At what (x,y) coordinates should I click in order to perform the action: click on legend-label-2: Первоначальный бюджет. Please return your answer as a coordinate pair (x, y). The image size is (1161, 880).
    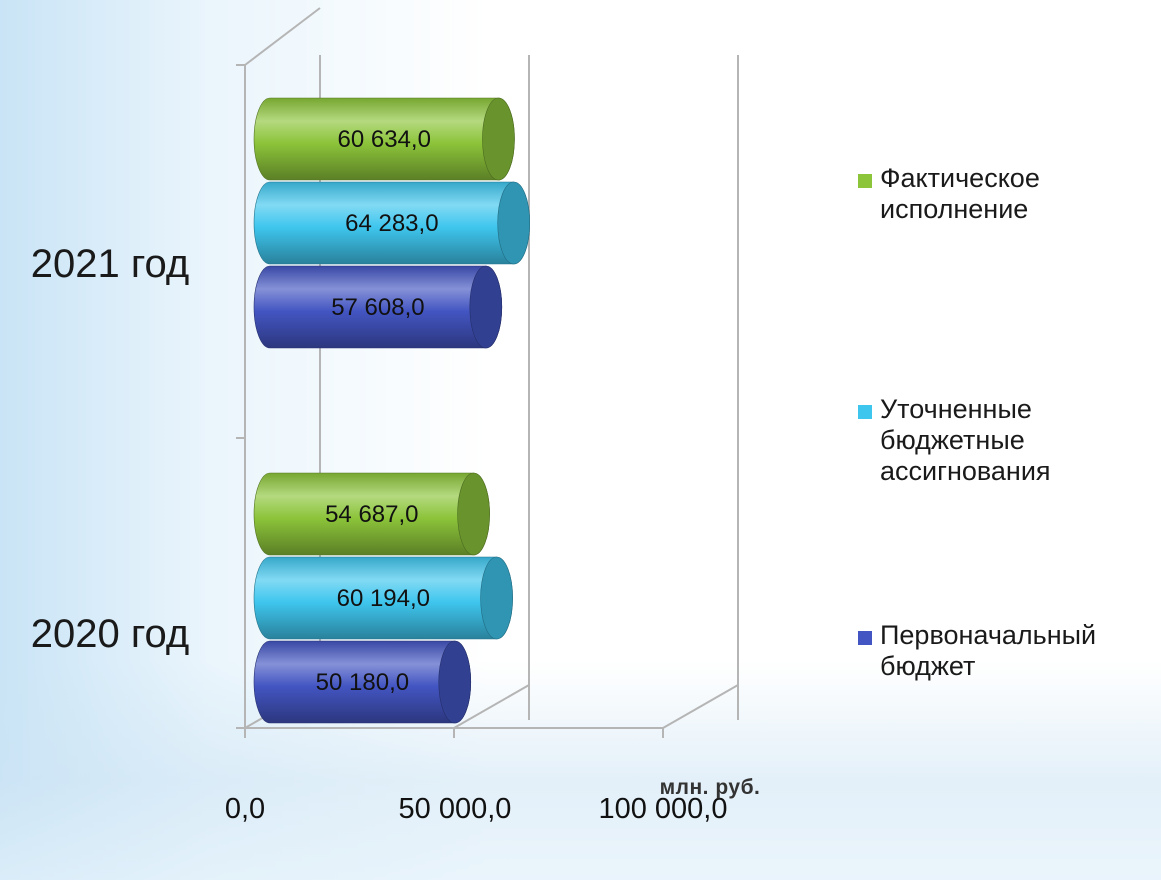
    Looking at the image, I should click on (988, 650).